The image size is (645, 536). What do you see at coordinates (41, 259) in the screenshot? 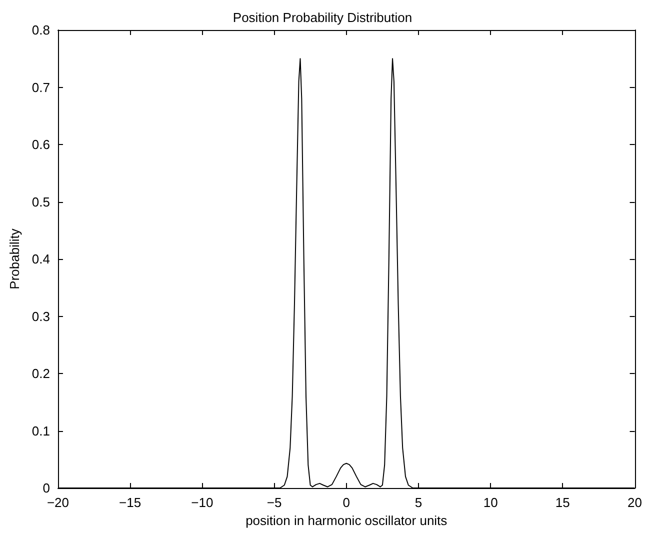
I see `y-tick-label: 0.4` at bounding box center [41, 259].